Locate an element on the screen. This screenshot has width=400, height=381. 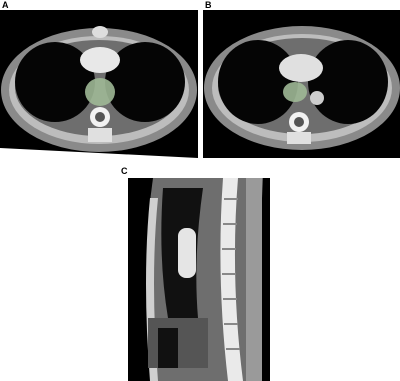
panel-label: B is located at coordinates (208, 5).